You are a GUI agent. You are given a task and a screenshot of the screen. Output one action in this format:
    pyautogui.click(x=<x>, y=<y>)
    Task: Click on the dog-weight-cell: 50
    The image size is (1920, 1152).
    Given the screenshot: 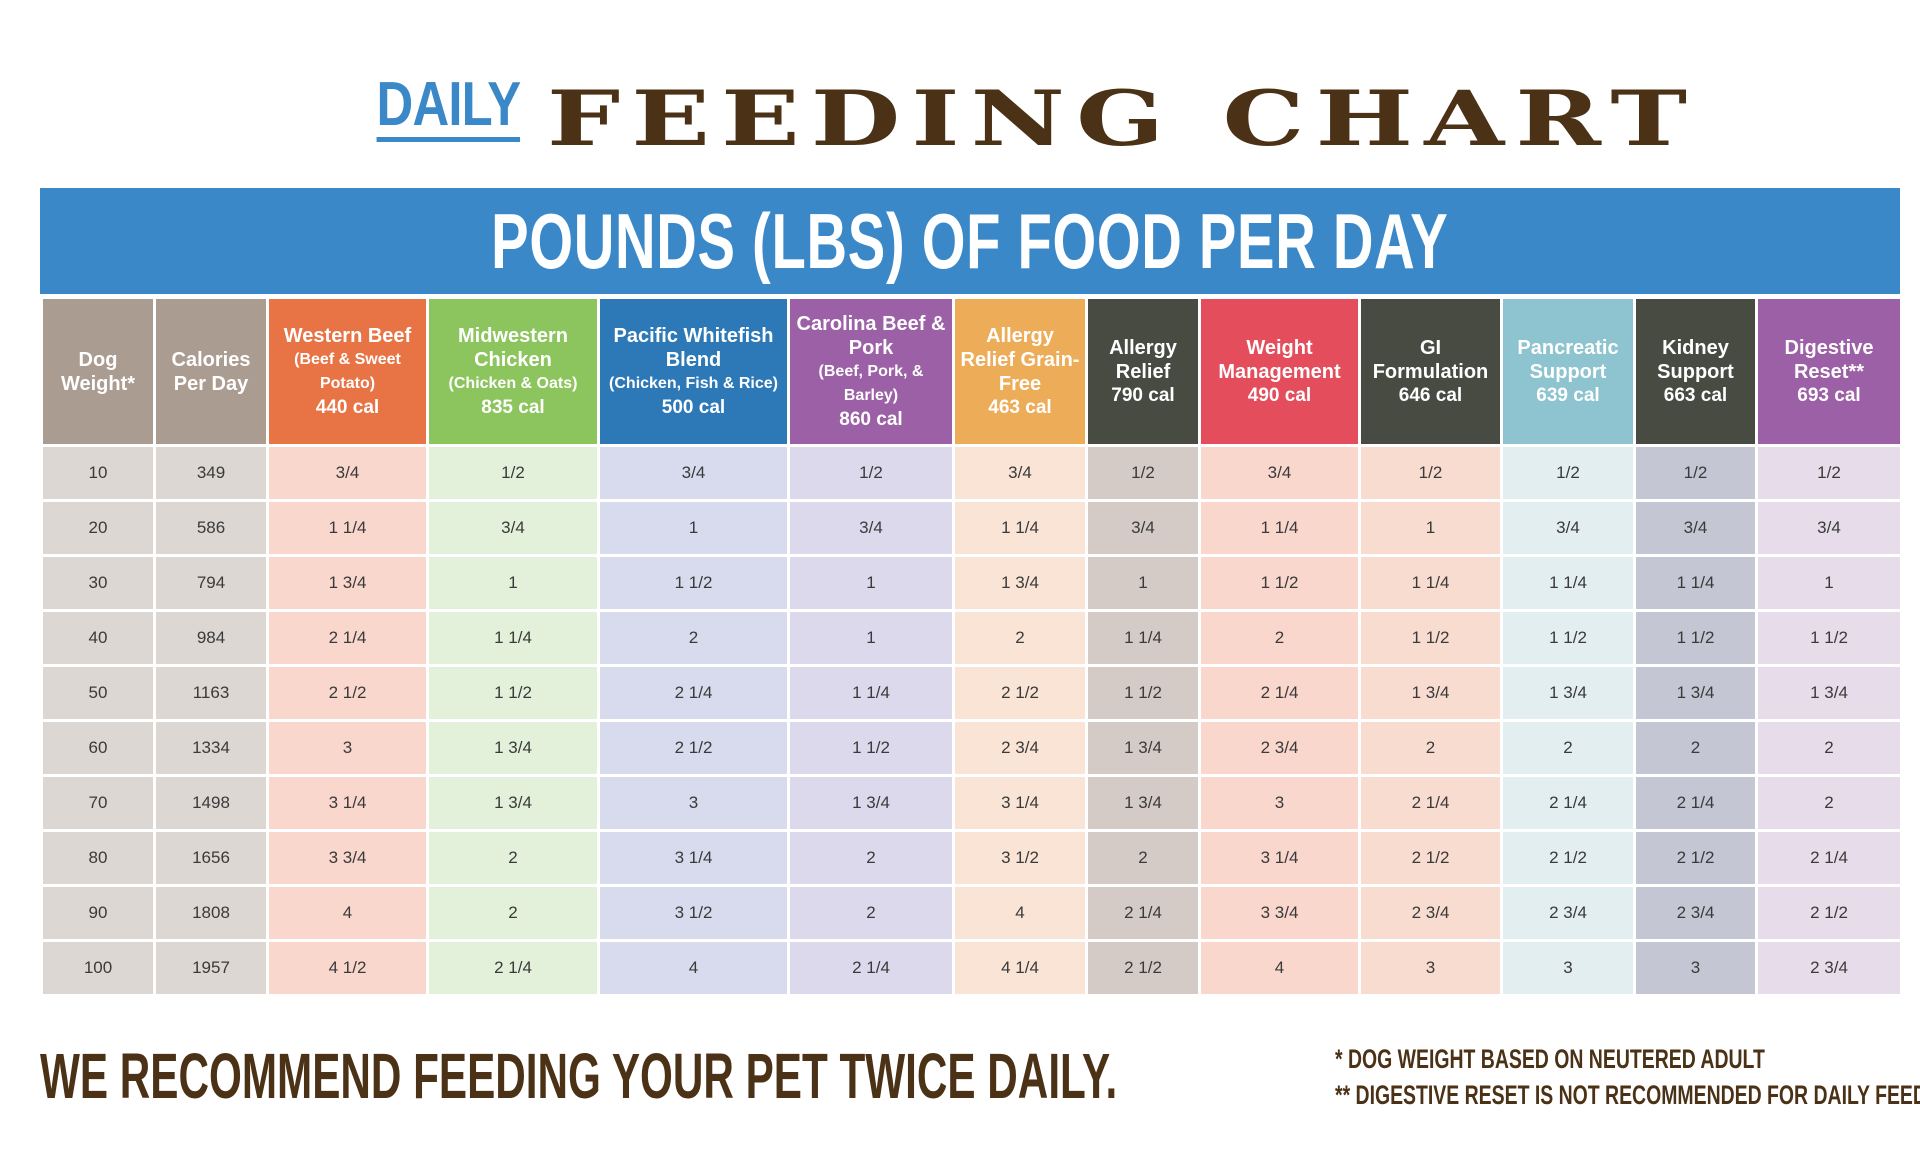 What is the action you would take?
    pyautogui.click(x=98, y=693)
    